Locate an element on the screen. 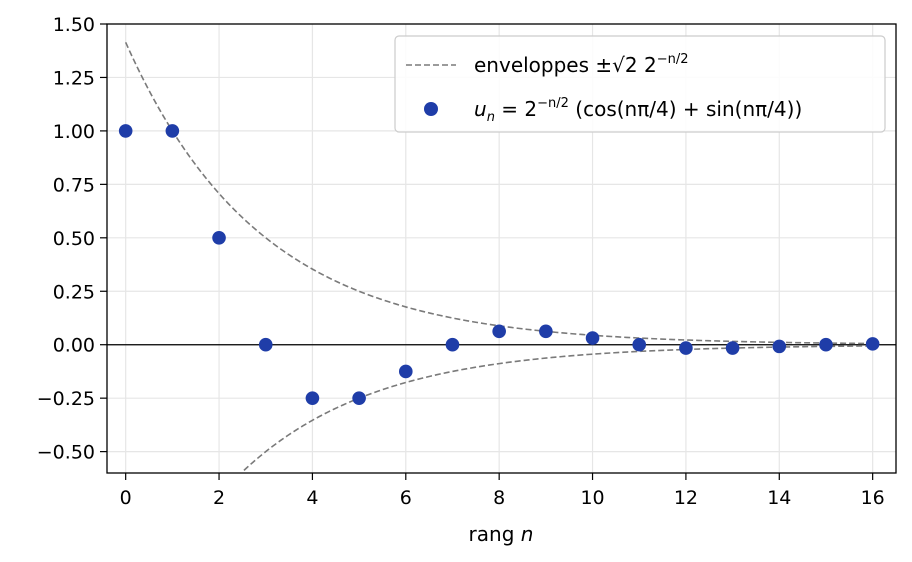 Image resolution: width=912 pixels, height=562 pixels. y-tick-label: 0.00 is located at coordinates (74, 346).